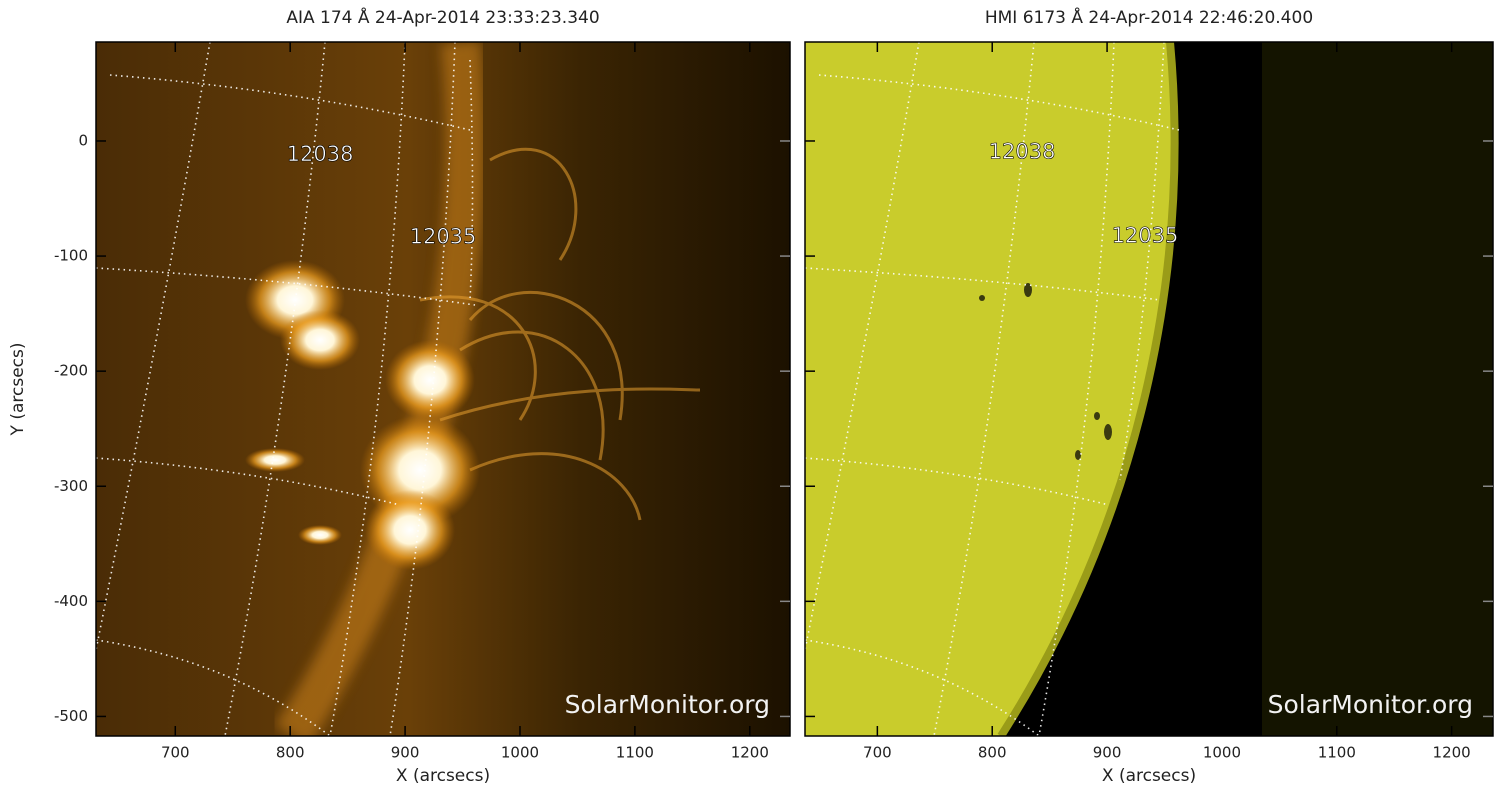 The width and height of the screenshot is (1503, 799). What do you see at coordinates (71, 371) in the screenshot?
I see `y-tick-label: -200` at bounding box center [71, 371].